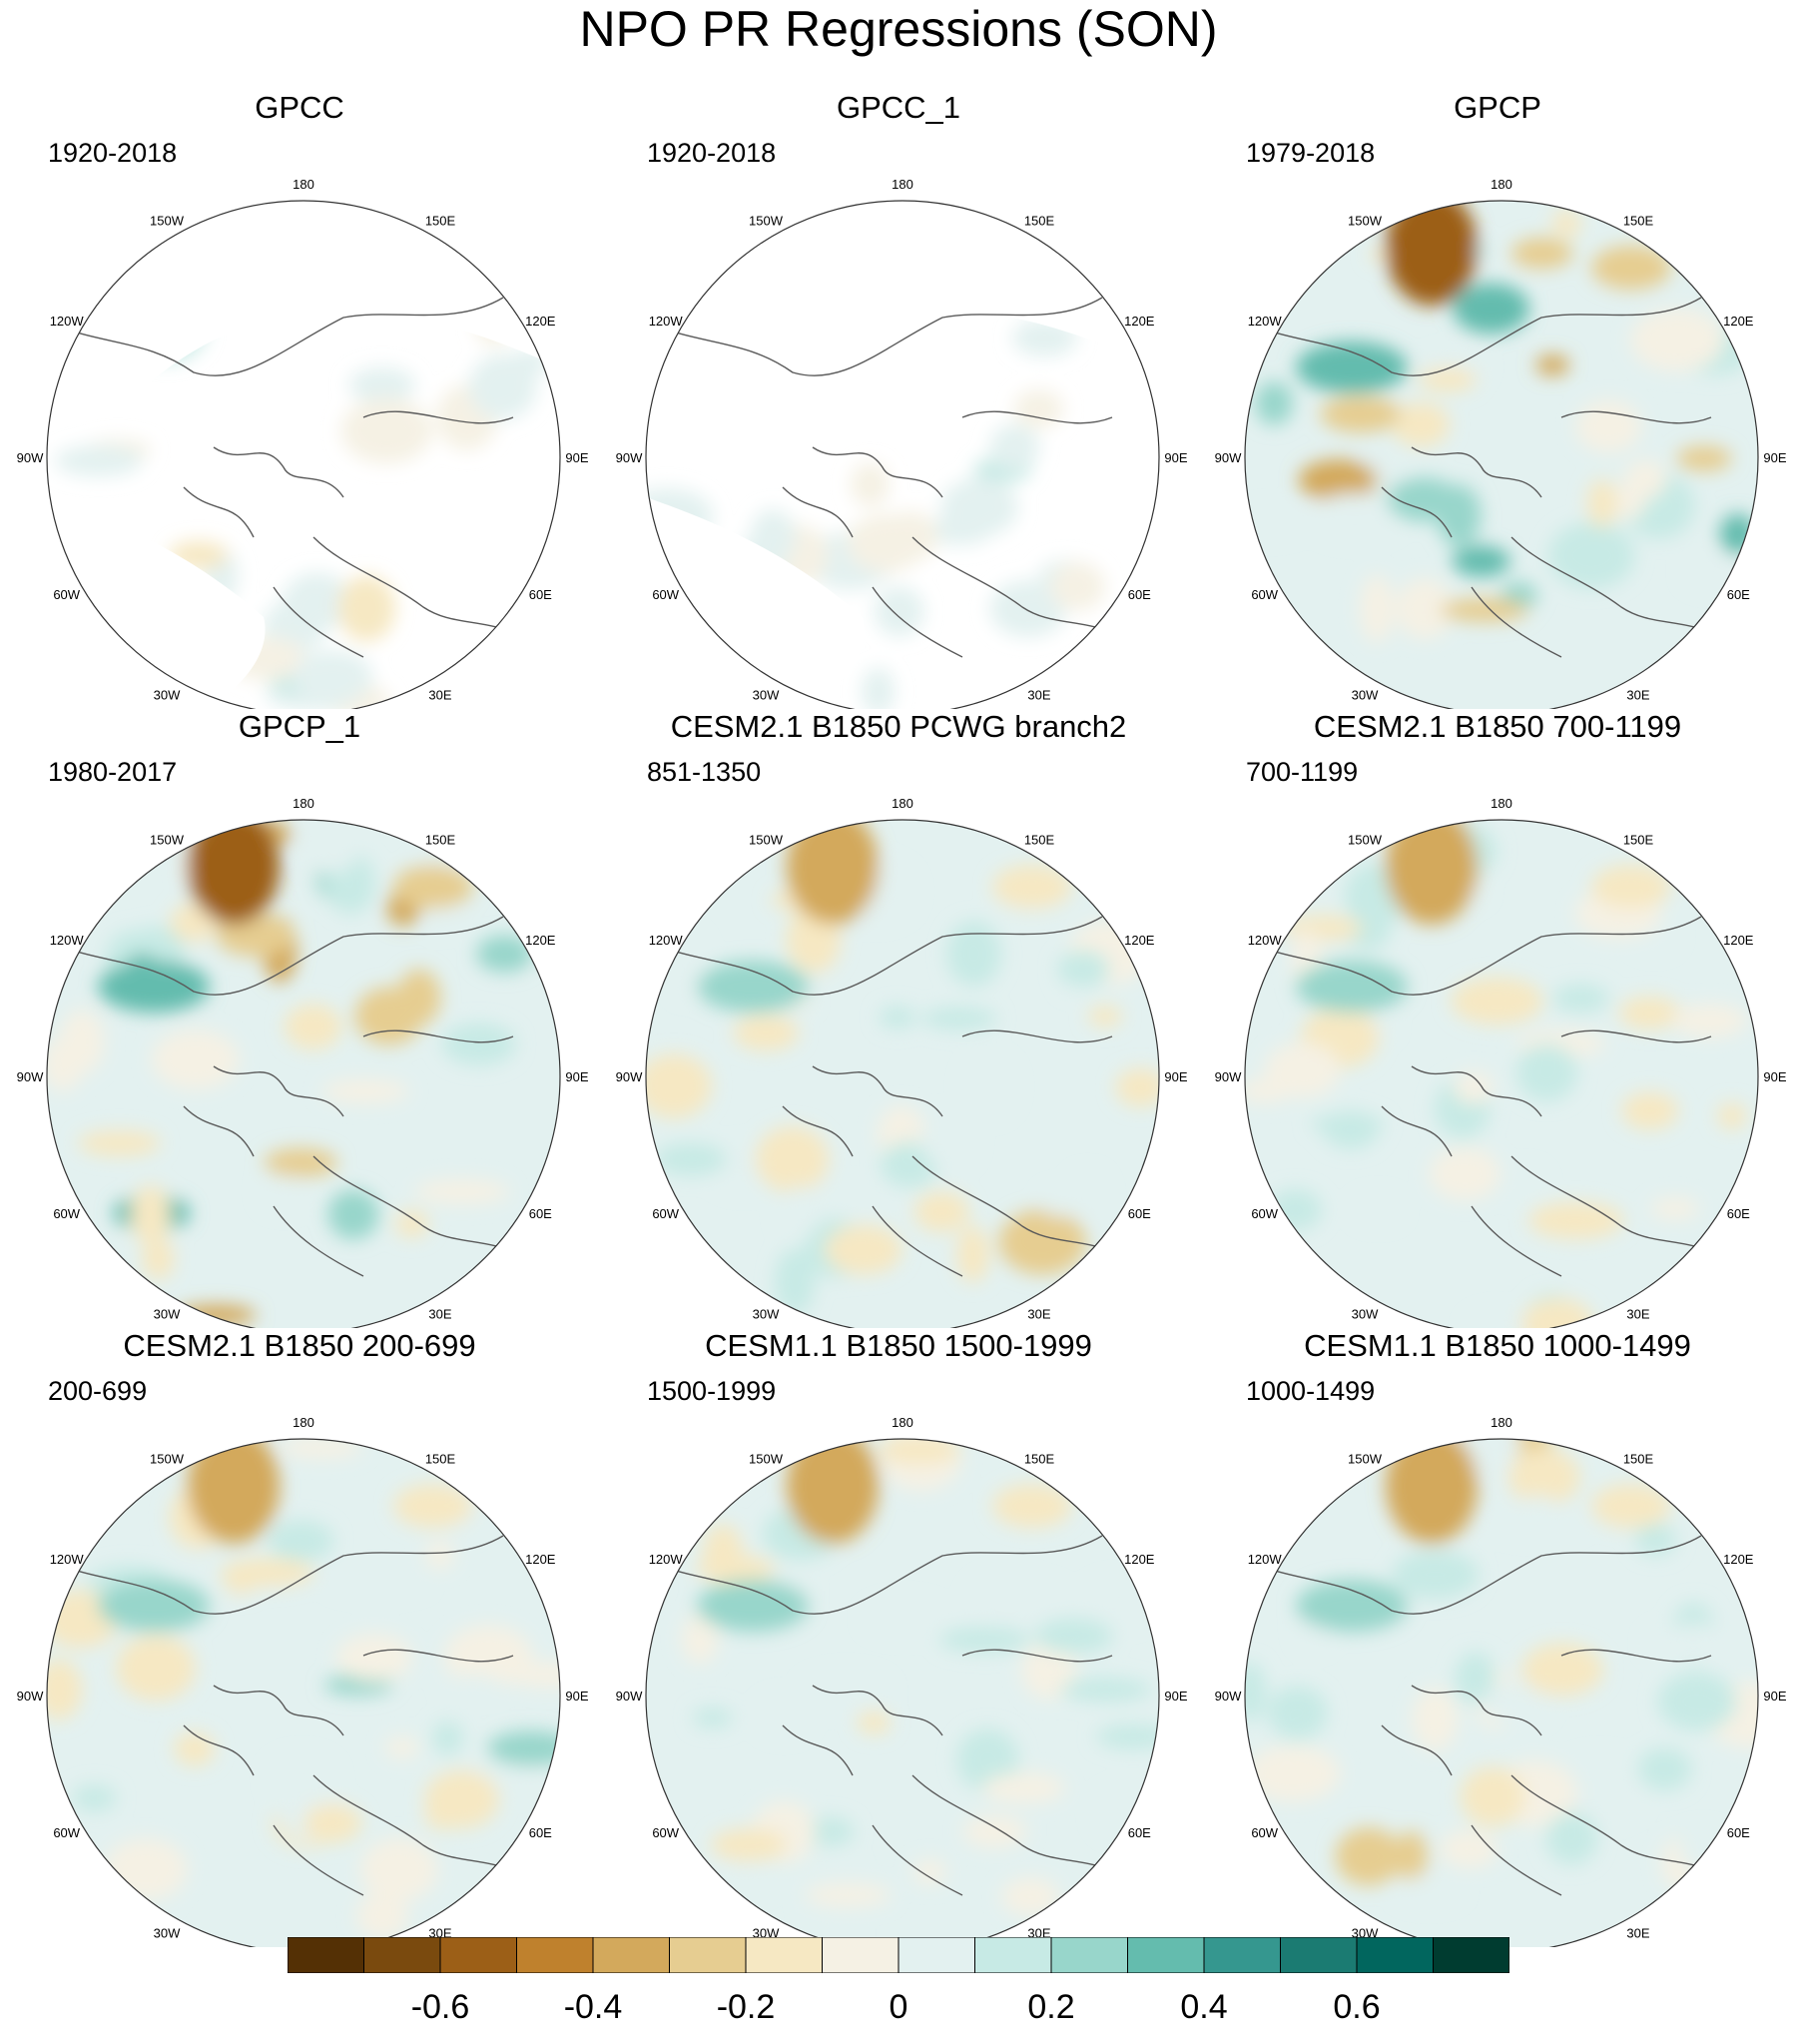 This screenshot has height=2044, width=1797. What do you see at coordinates (299, 726) in the screenshot?
I see `panel-title: GPCP_1` at bounding box center [299, 726].